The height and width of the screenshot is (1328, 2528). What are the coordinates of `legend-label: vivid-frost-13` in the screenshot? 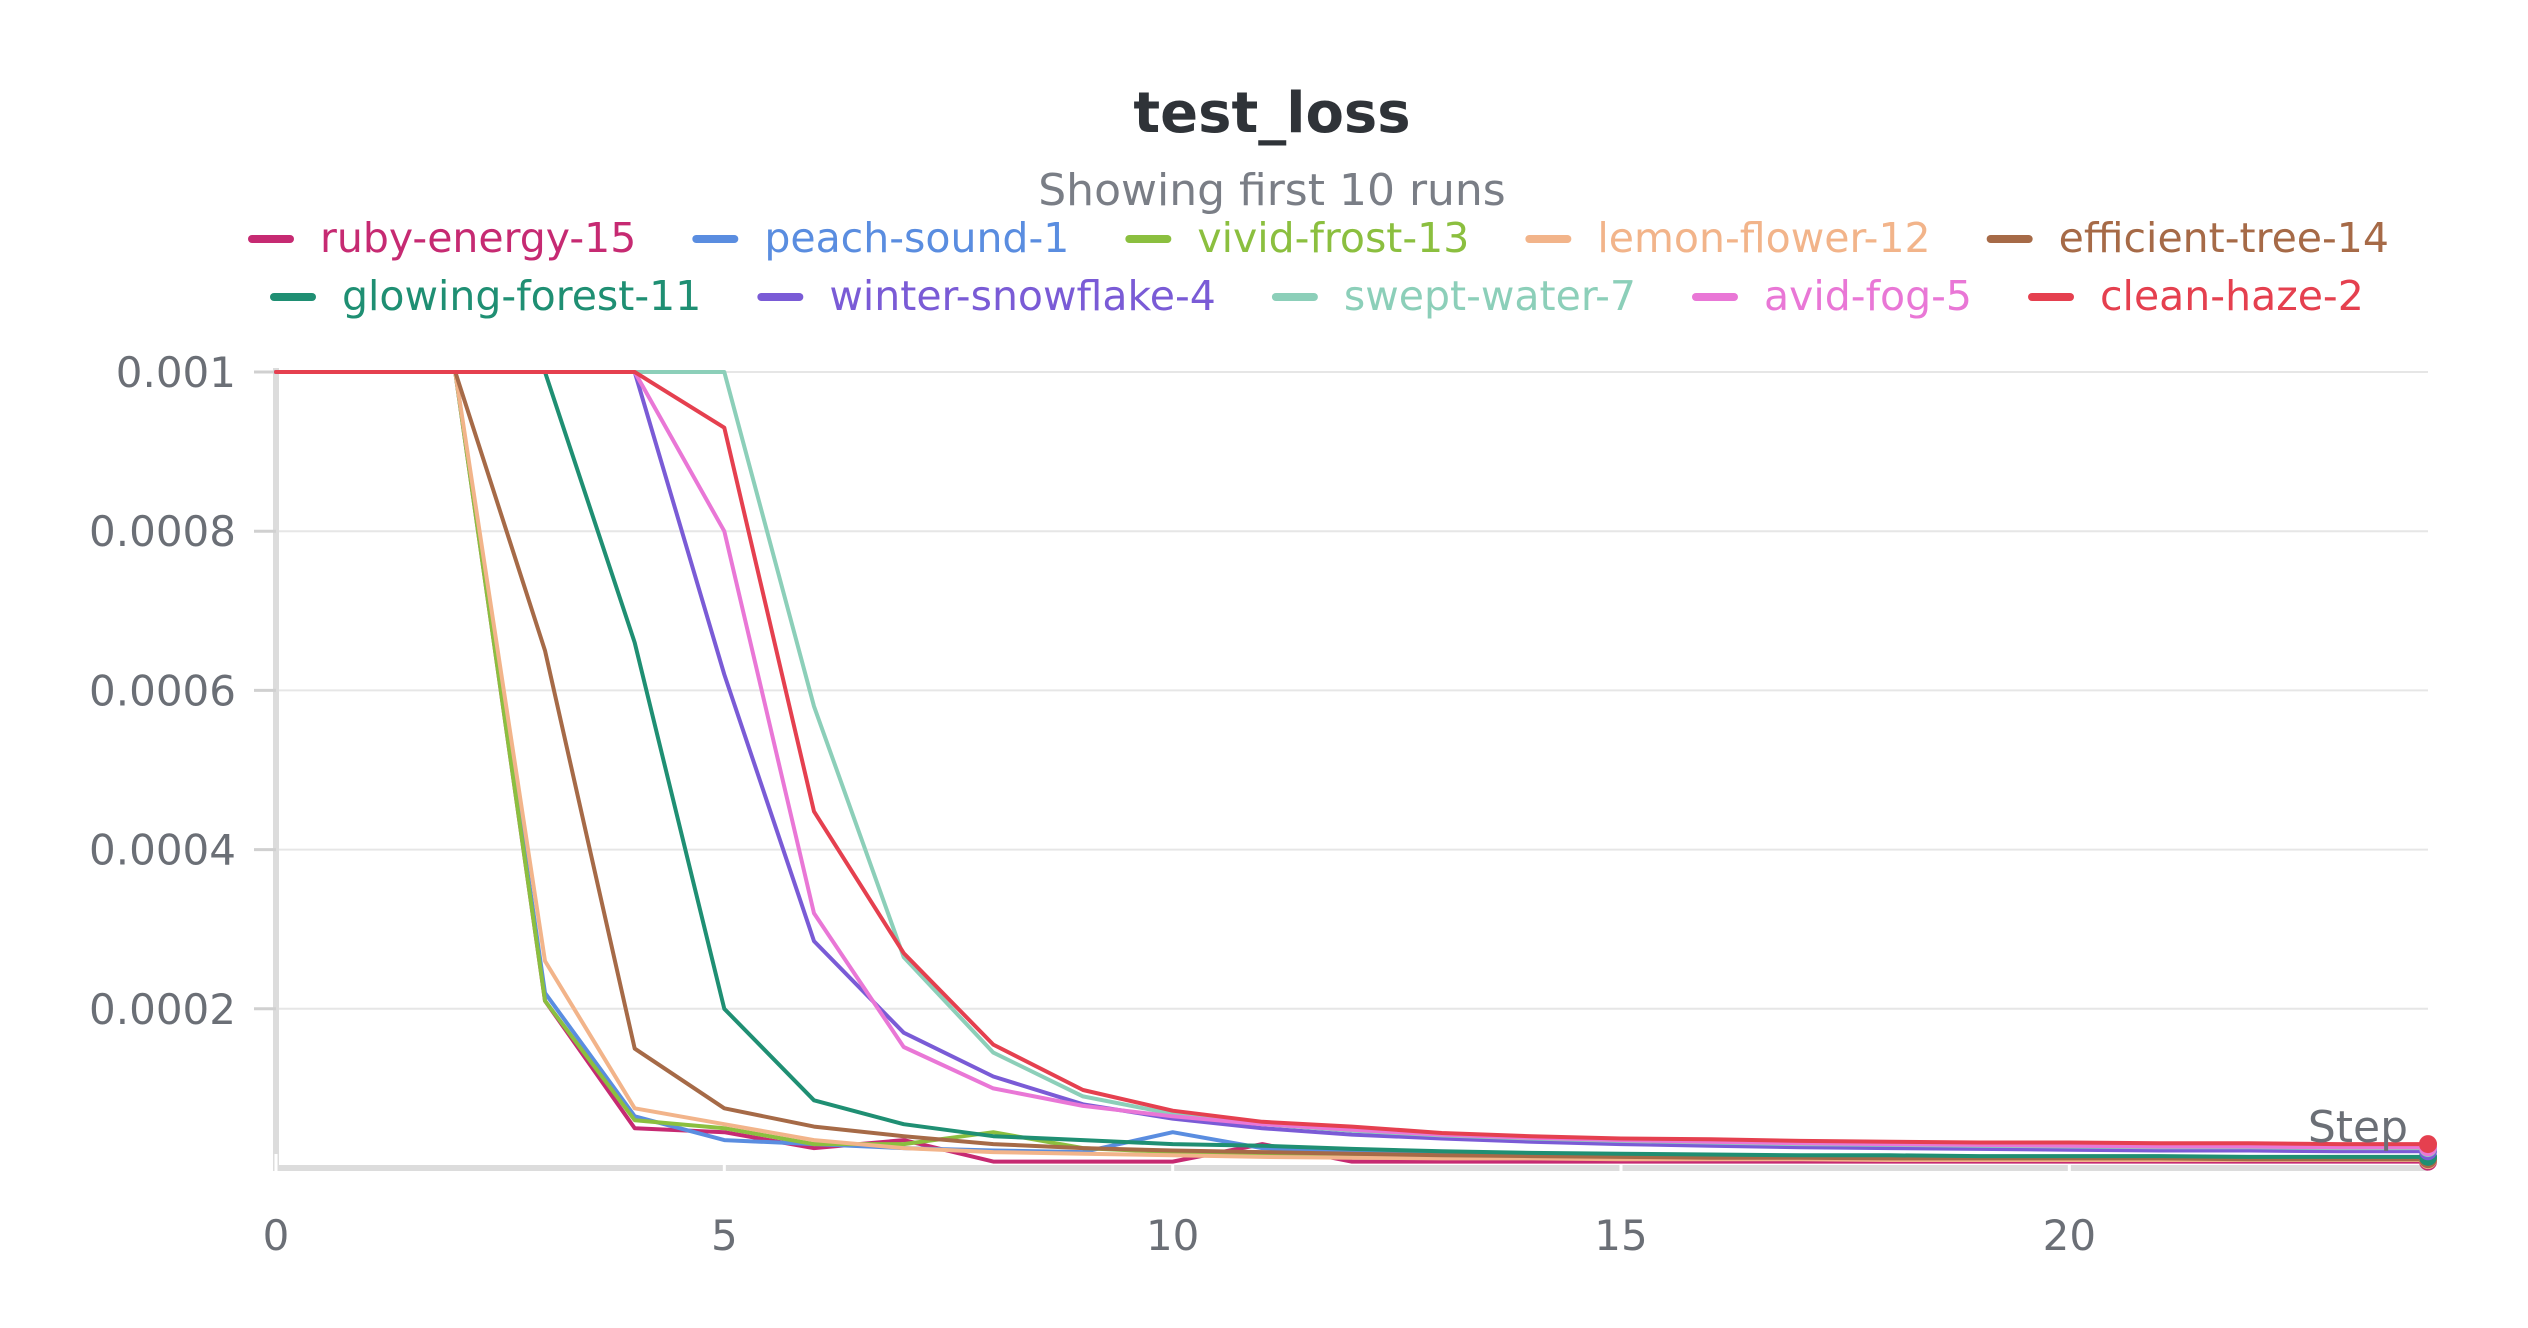 It's located at (1333, 238).